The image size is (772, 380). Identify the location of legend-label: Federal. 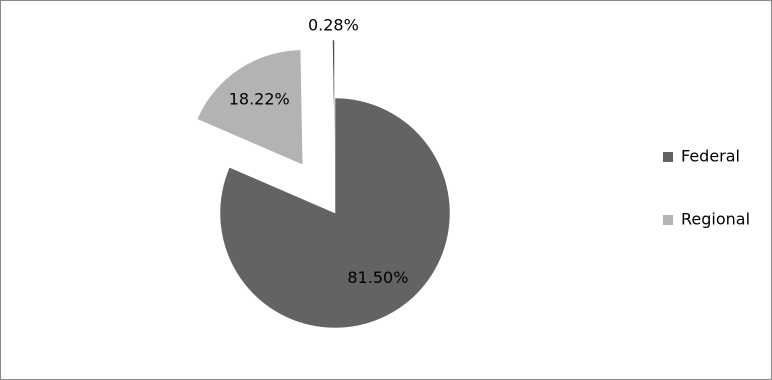
(710, 156).